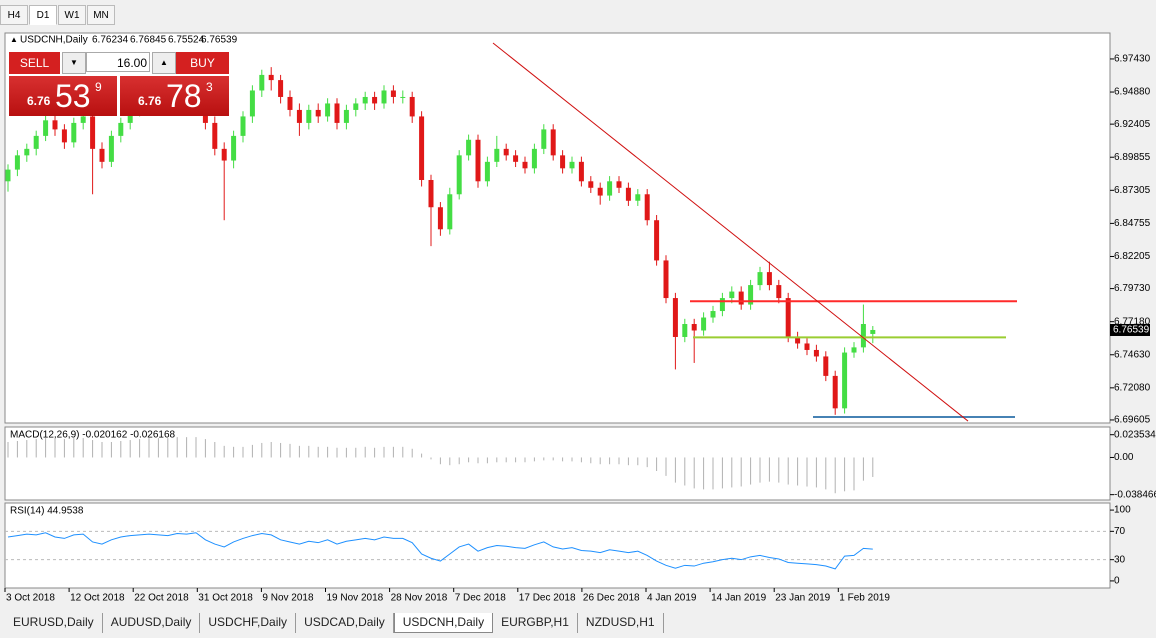 The width and height of the screenshot is (1156, 638). I want to click on x-tick-label: 17 Dec 2018, so click(547, 598).